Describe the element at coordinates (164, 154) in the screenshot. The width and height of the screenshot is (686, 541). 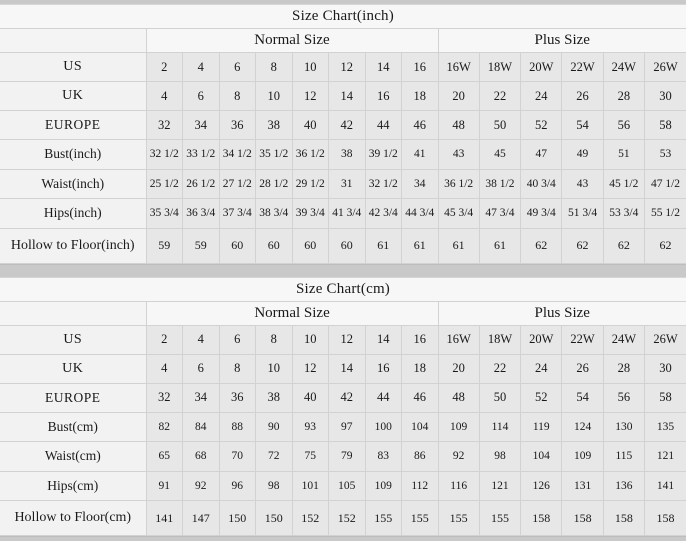
I see `cell-bust-0: 32 1/2` at that location.